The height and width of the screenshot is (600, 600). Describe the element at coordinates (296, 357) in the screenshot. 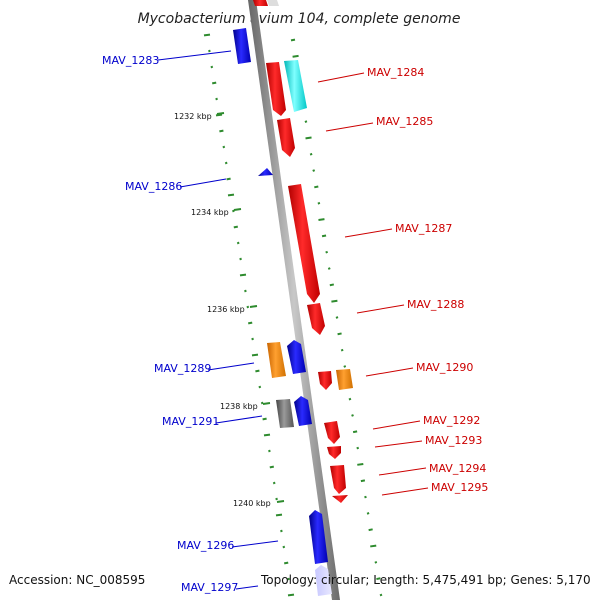

I see `gene-mav-1289-blue` at that location.